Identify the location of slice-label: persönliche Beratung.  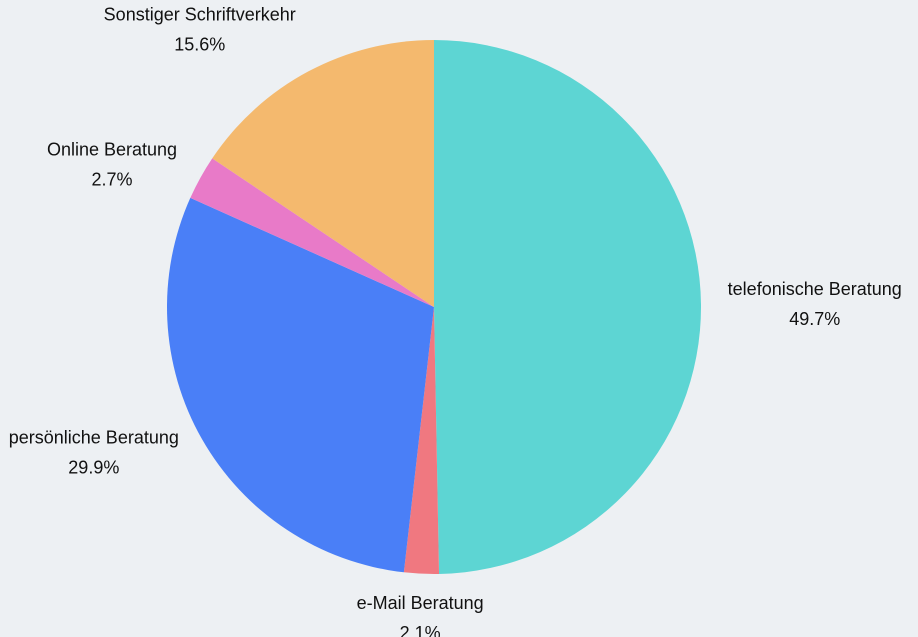
(94, 437).